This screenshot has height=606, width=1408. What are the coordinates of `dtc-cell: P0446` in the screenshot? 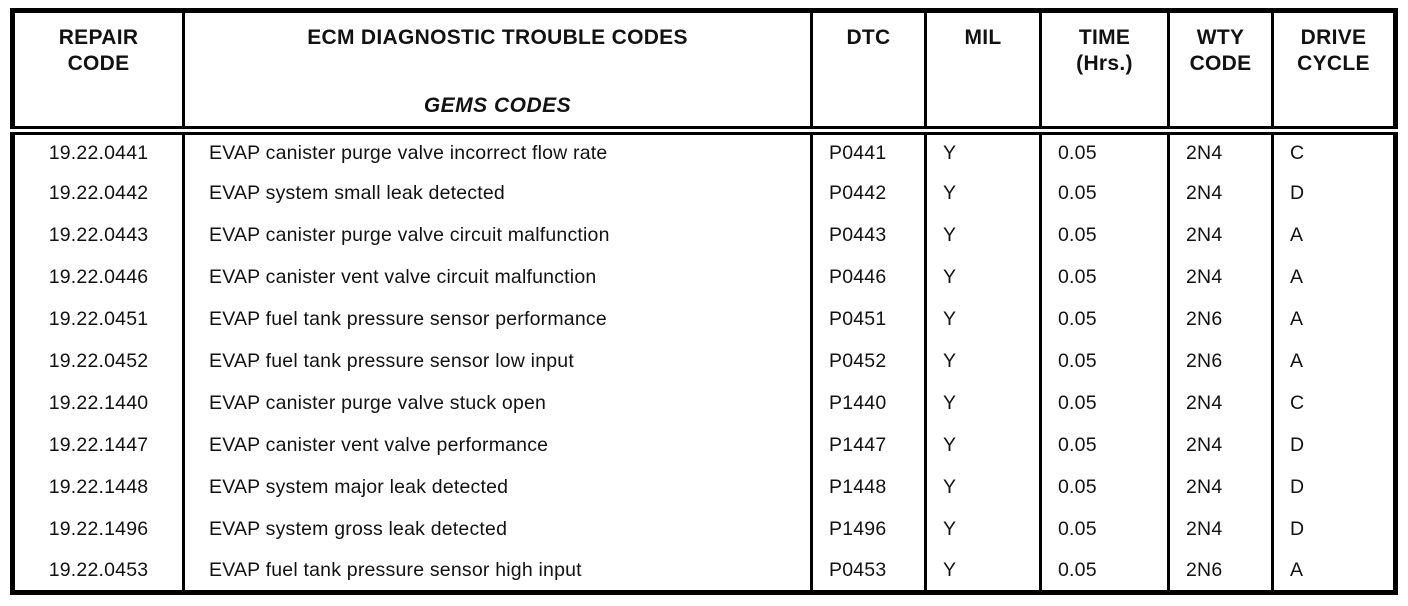 It's located at (869, 277).